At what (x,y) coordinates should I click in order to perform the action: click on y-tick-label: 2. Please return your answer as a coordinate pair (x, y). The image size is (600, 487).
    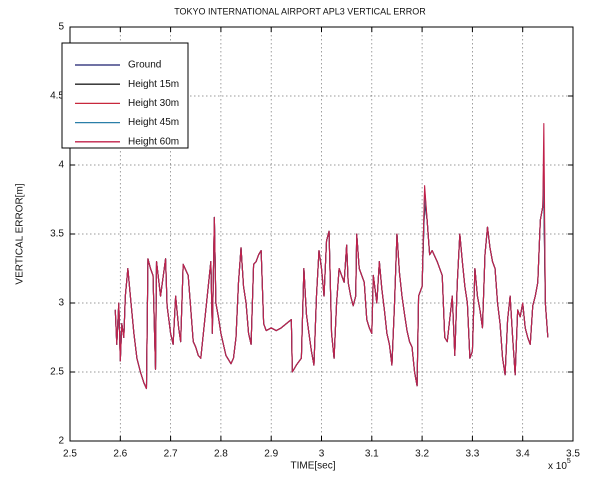
    Looking at the image, I should click on (61, 441).